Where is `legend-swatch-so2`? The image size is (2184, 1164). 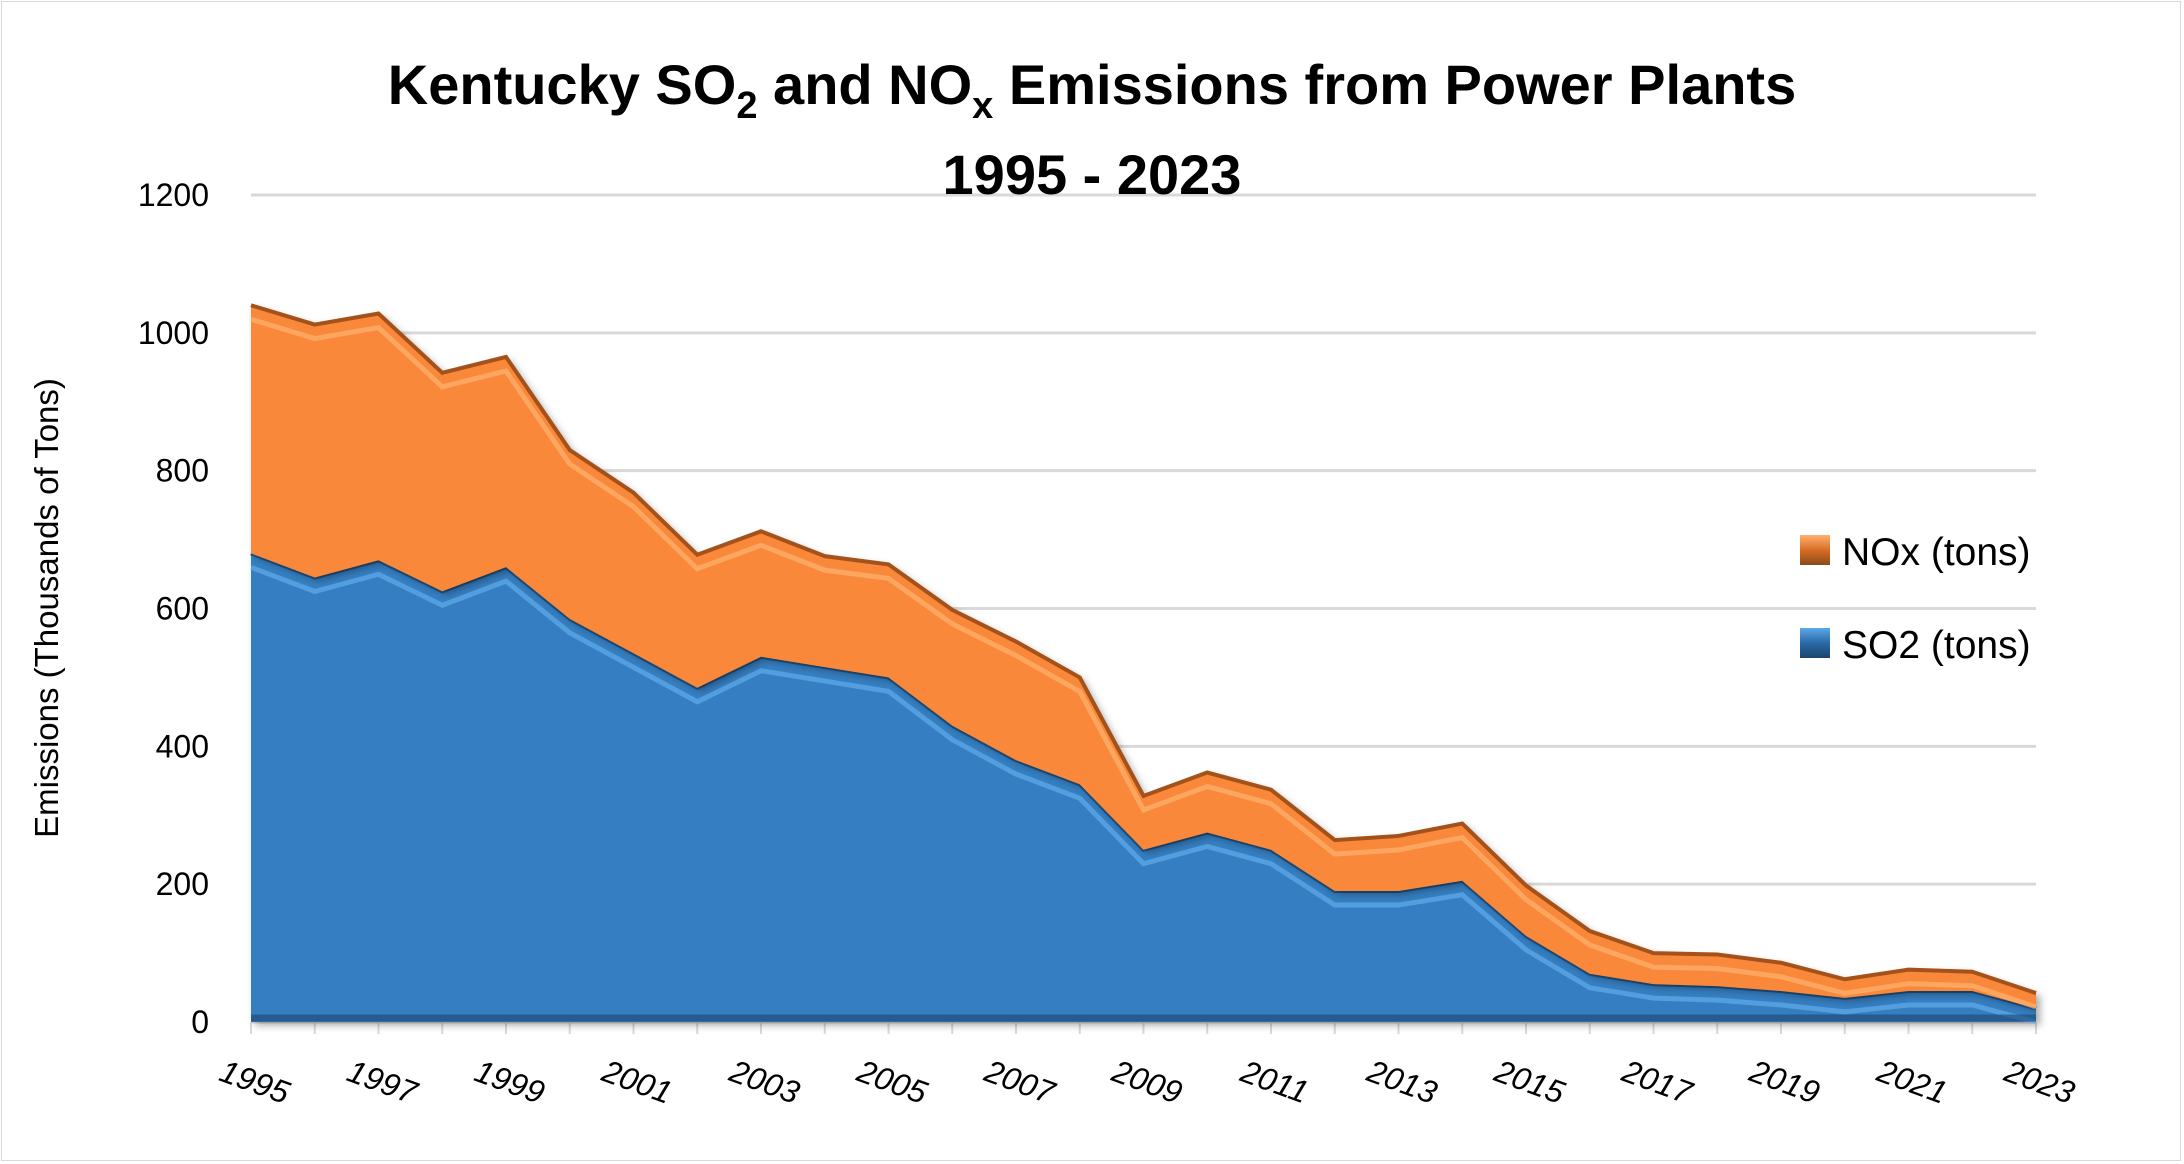 legend-swatch-so2 is located at coordinates (1815, 643).